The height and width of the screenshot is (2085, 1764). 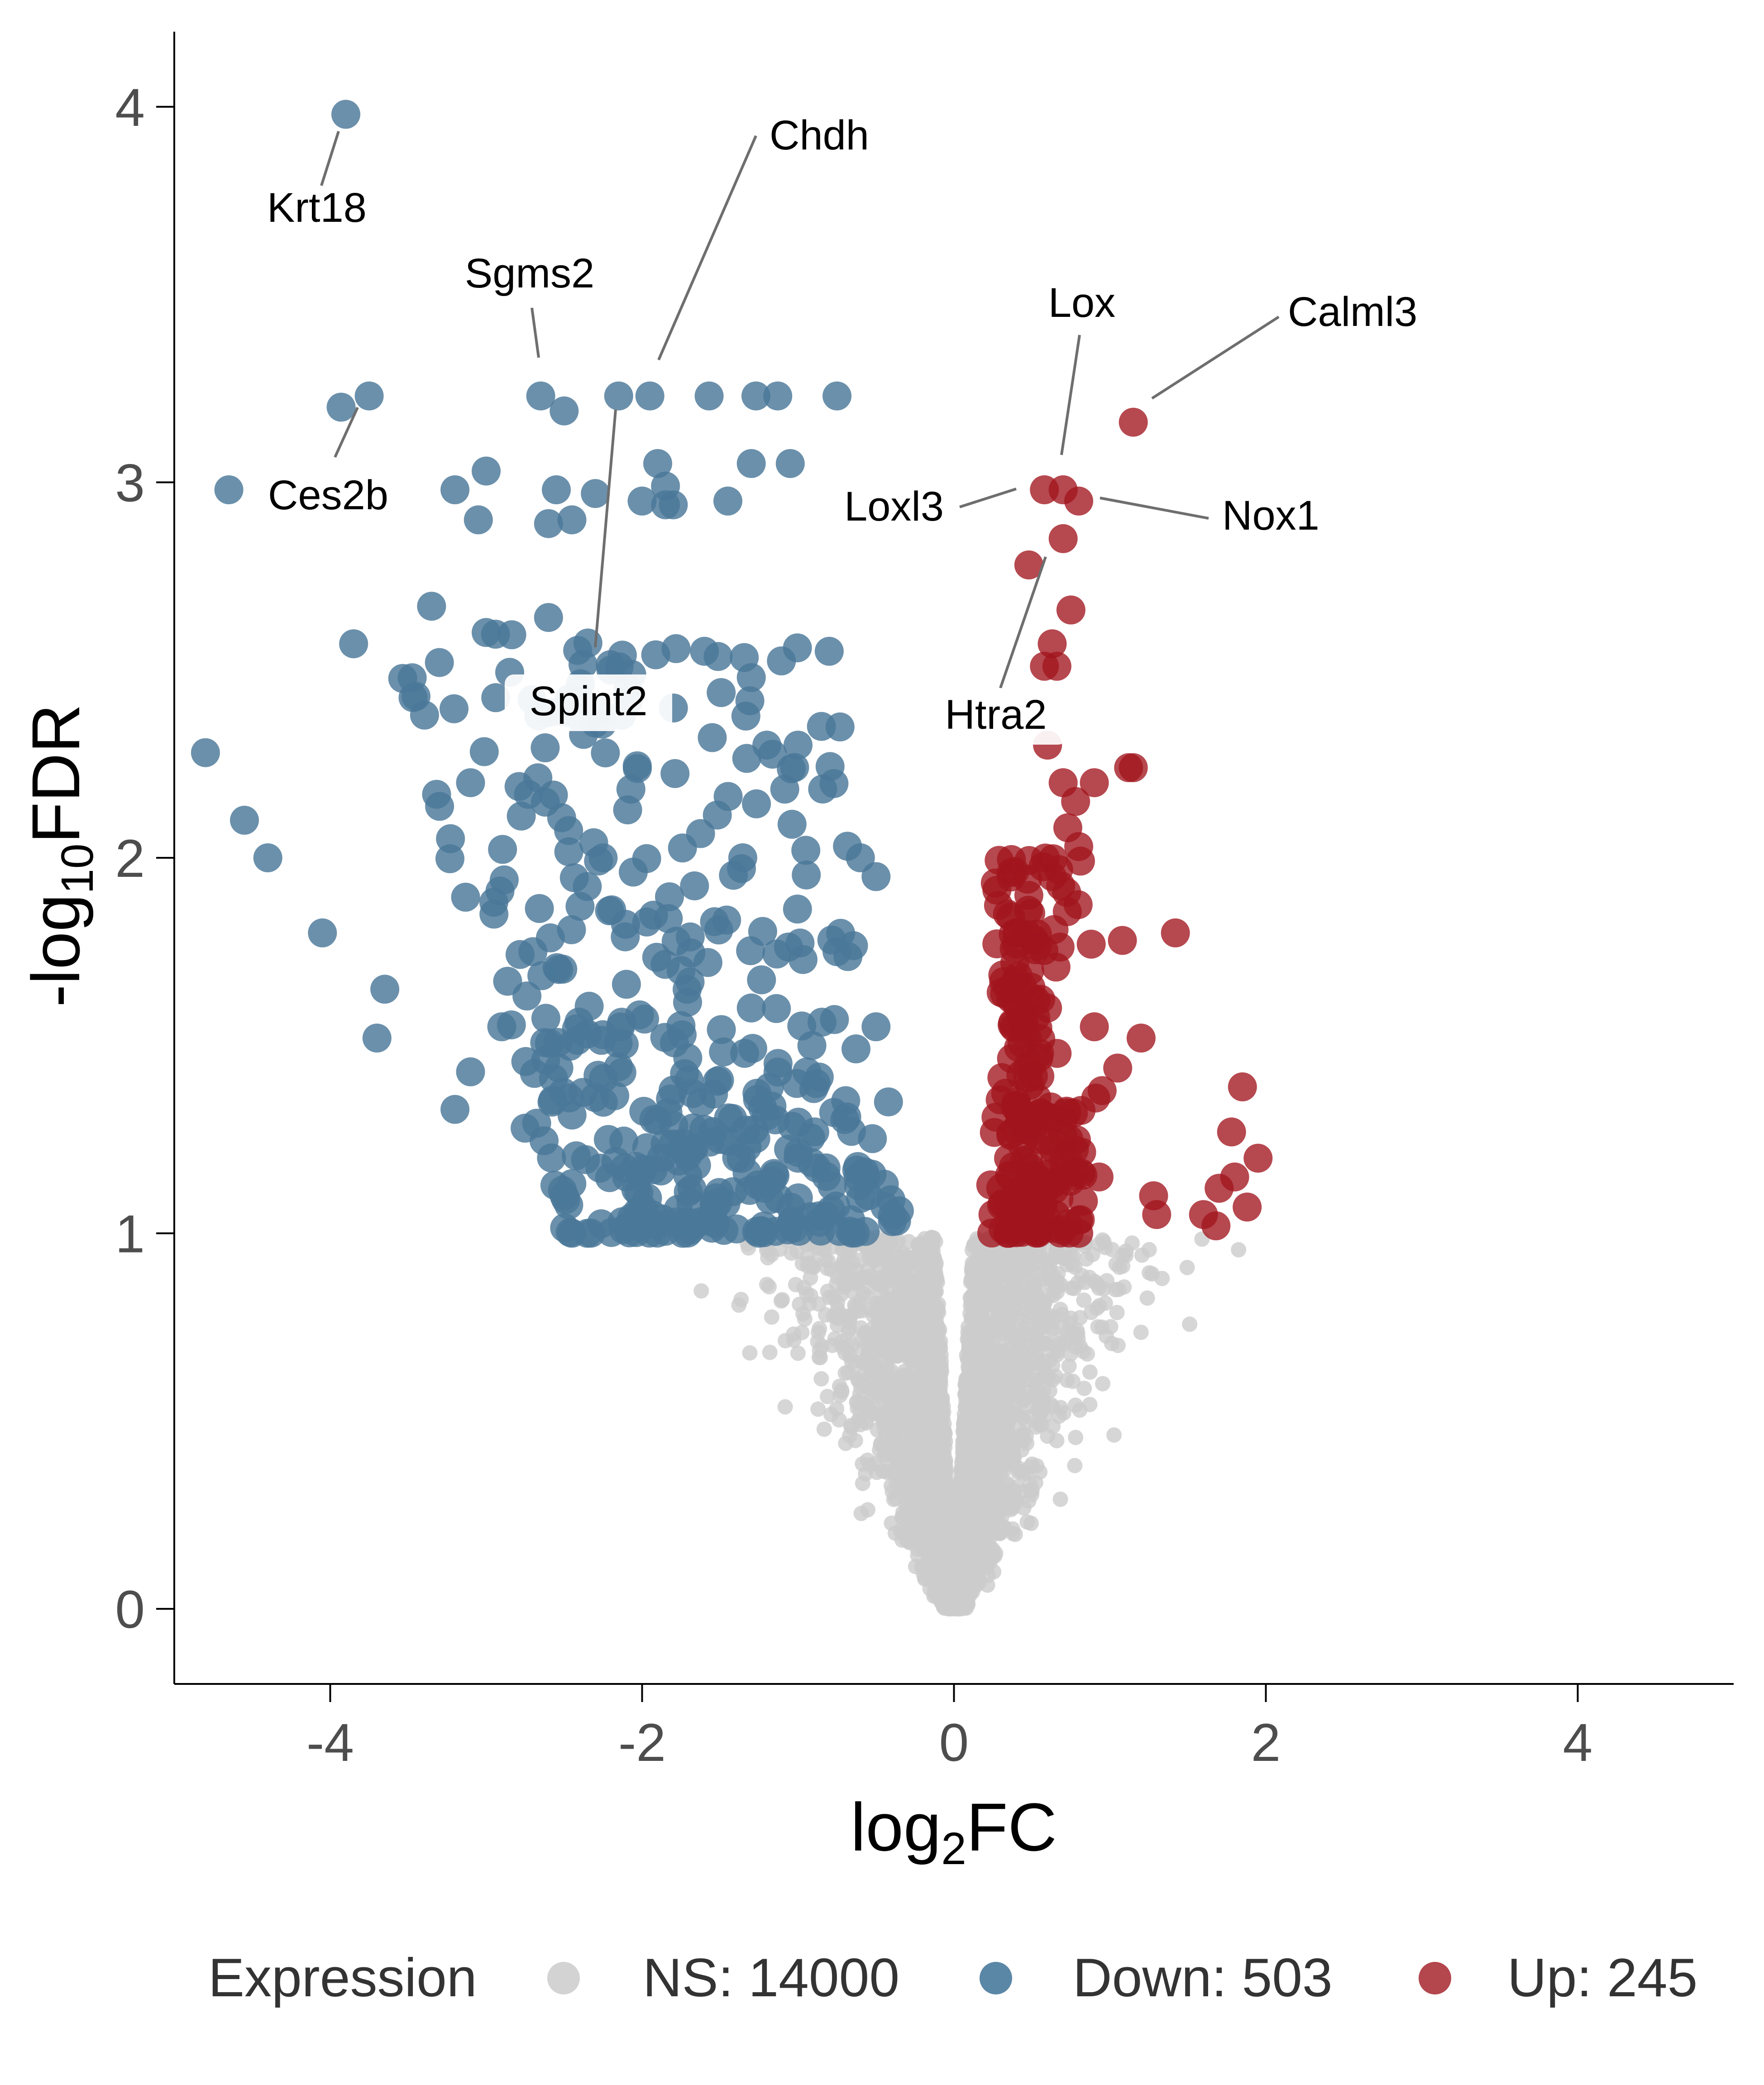 I want to click on x-axis-title-base: log, so click(x=896, y=1827).